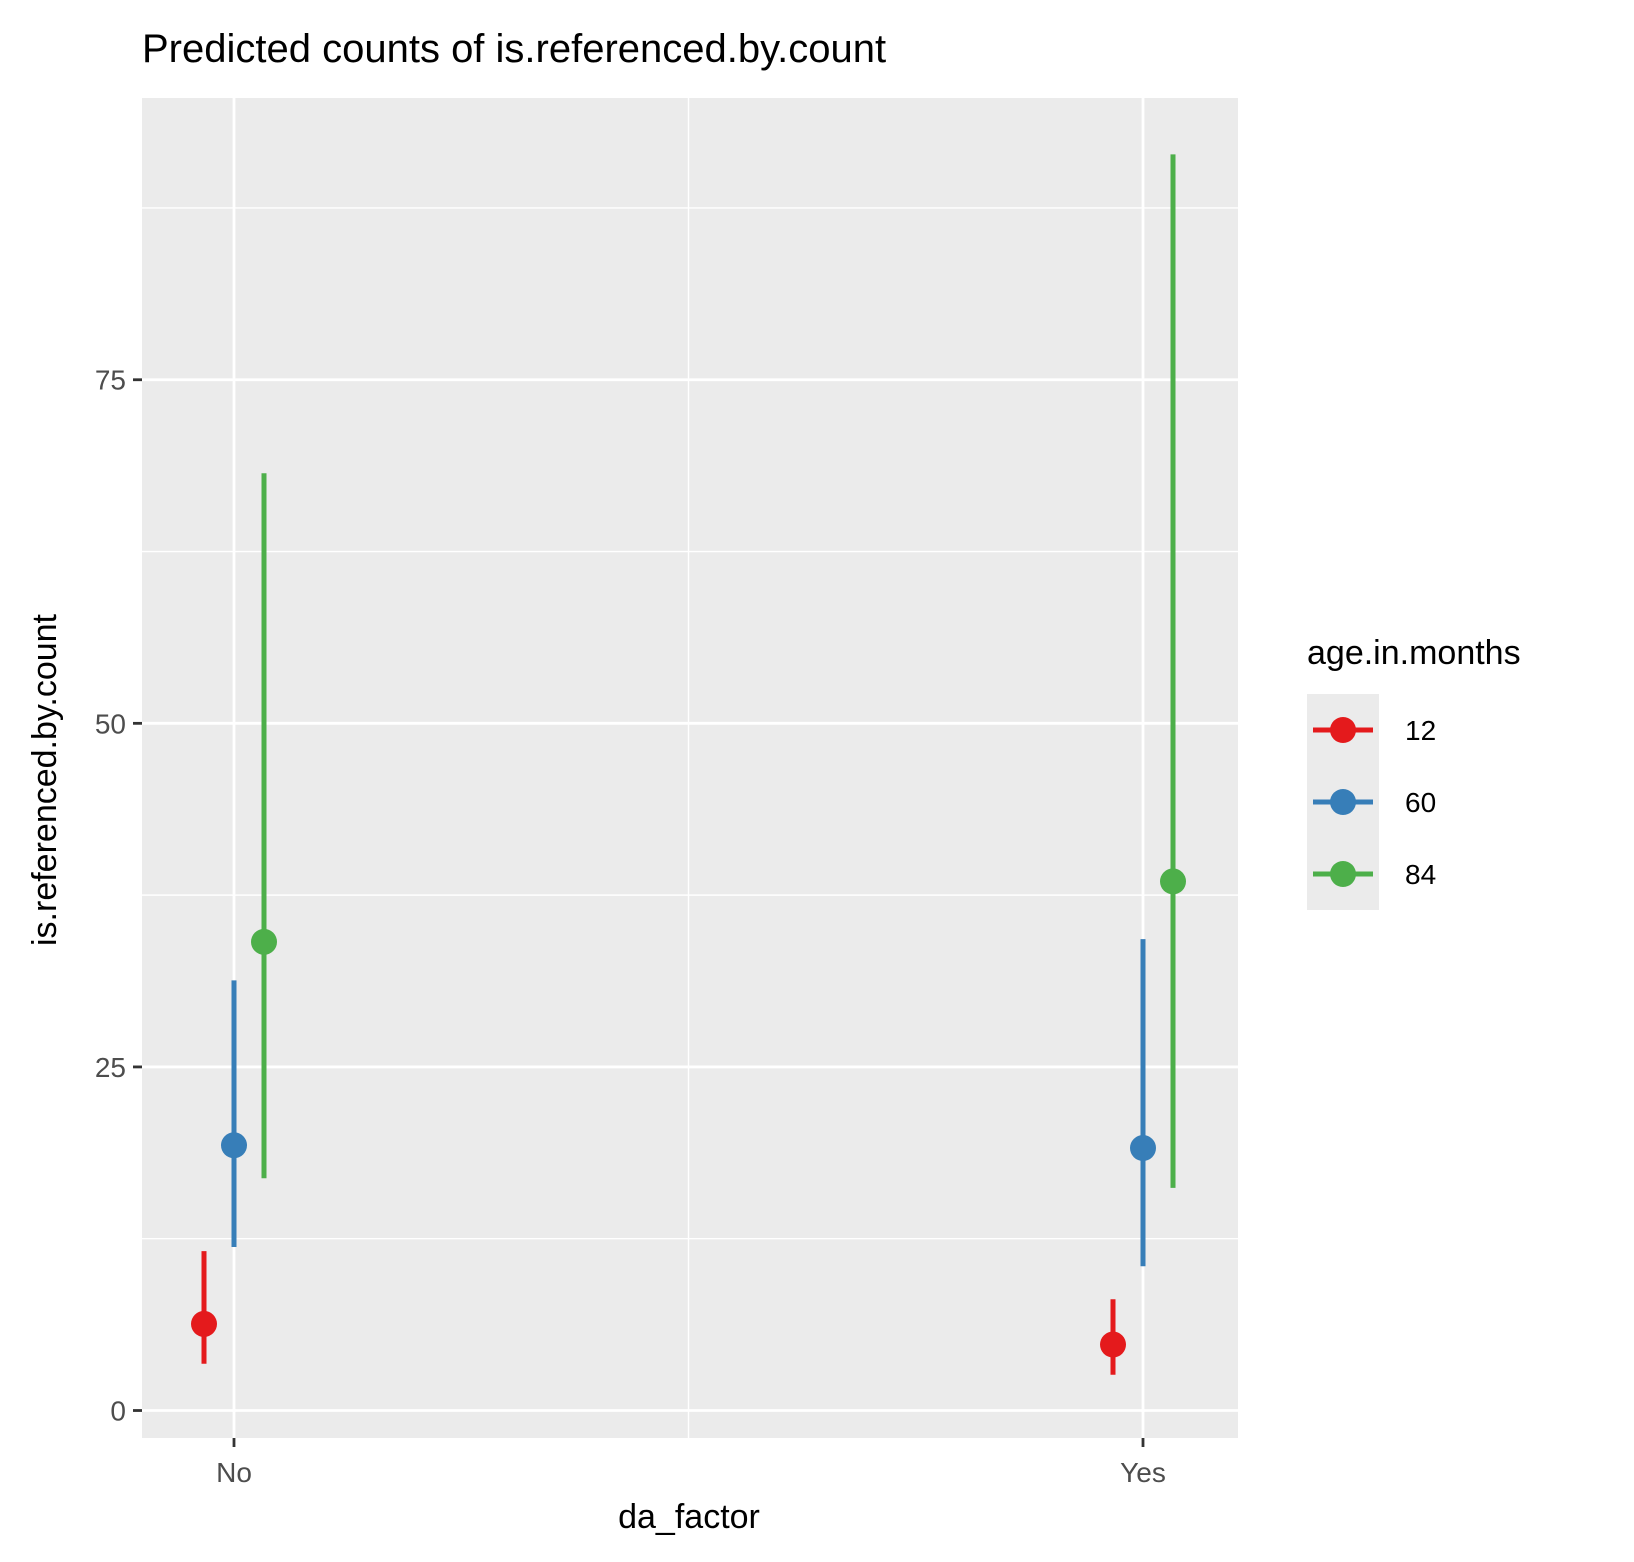 This screenshot has width=1634, height=1562. What do you see at coordinates (1143, 1148) in the screenshot?
I see `point-60-Yes` at bounding box center [1143, 1148].